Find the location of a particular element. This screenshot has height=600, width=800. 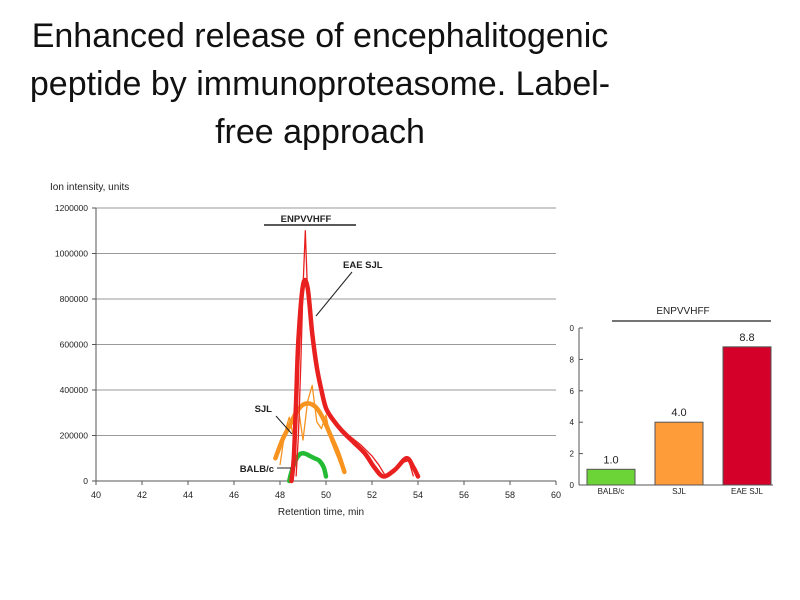

y-tick-label-5: 1000000 is located at coordinates (71, 254).